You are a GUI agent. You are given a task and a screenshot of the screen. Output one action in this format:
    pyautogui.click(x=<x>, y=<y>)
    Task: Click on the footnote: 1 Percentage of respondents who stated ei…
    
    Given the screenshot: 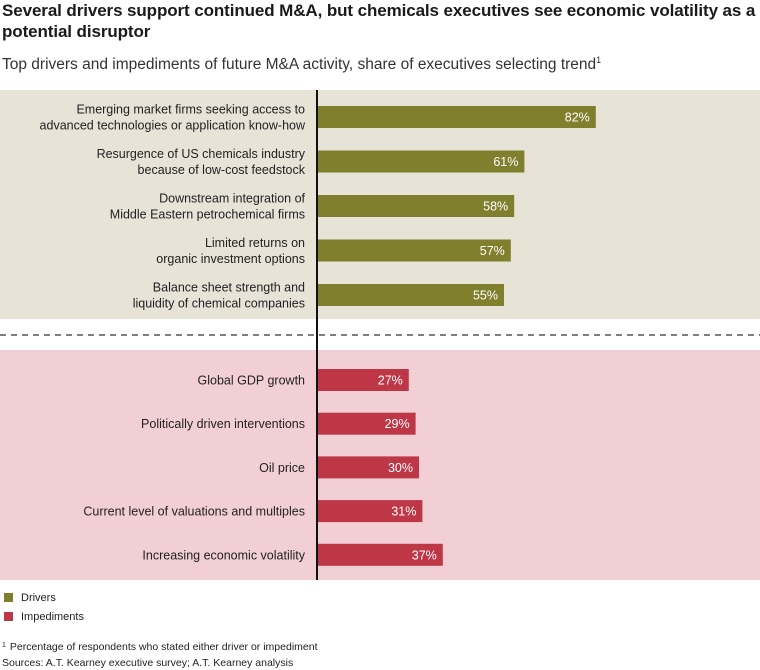 What is the action you would take?
    pyautogui.click(x=160, y=647)
    